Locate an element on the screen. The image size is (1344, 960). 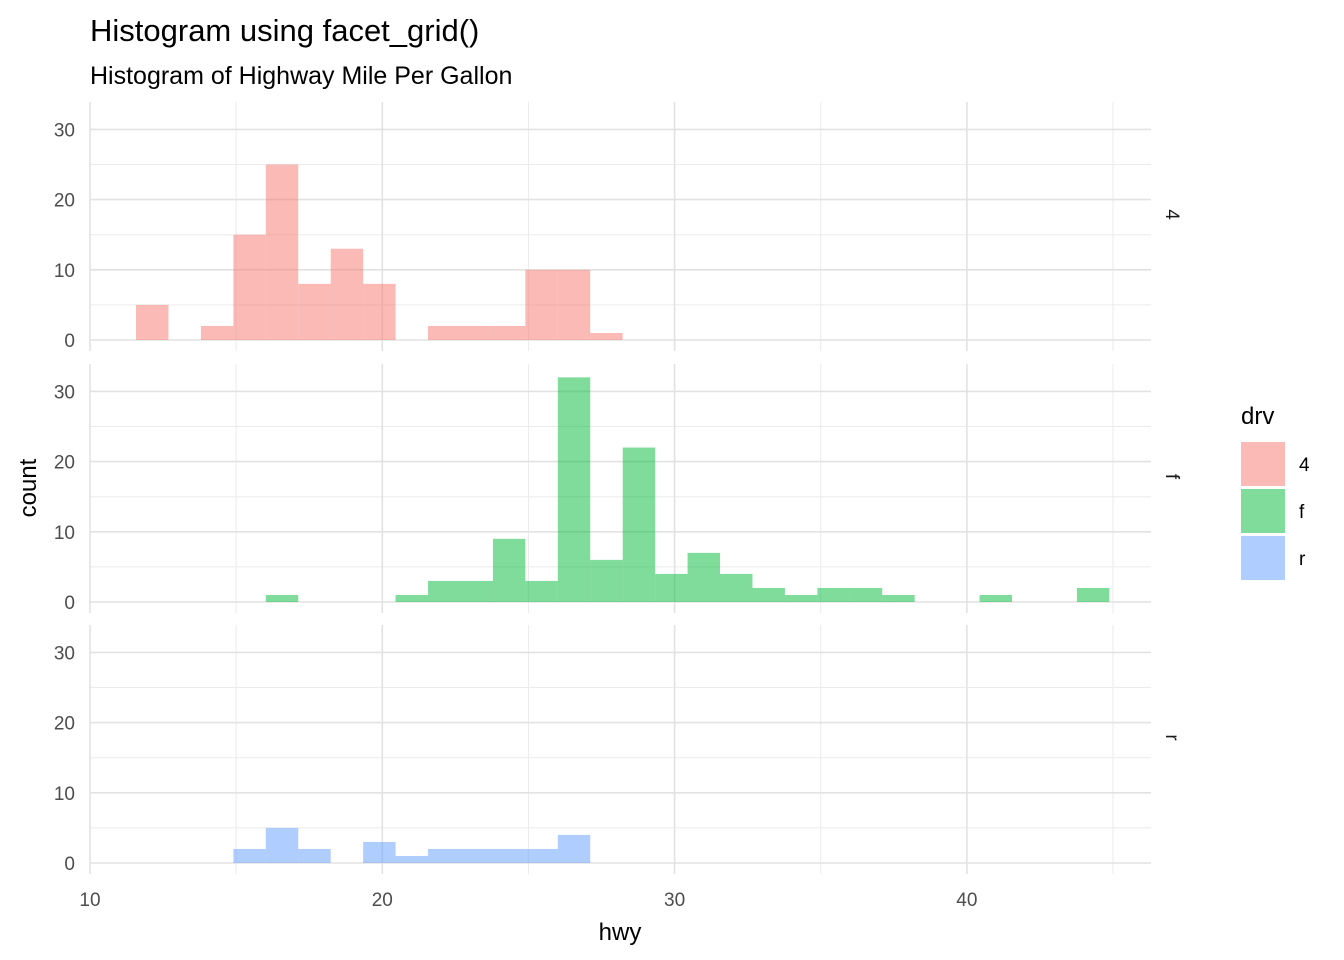
legend-label: r is located at coordinates (1302, 559).